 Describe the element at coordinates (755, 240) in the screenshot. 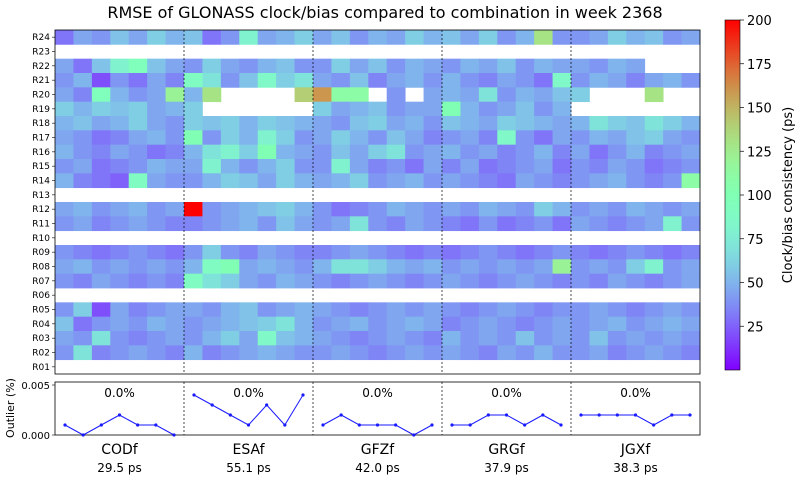

I see `colorbar-tick-label: 75` at that location.